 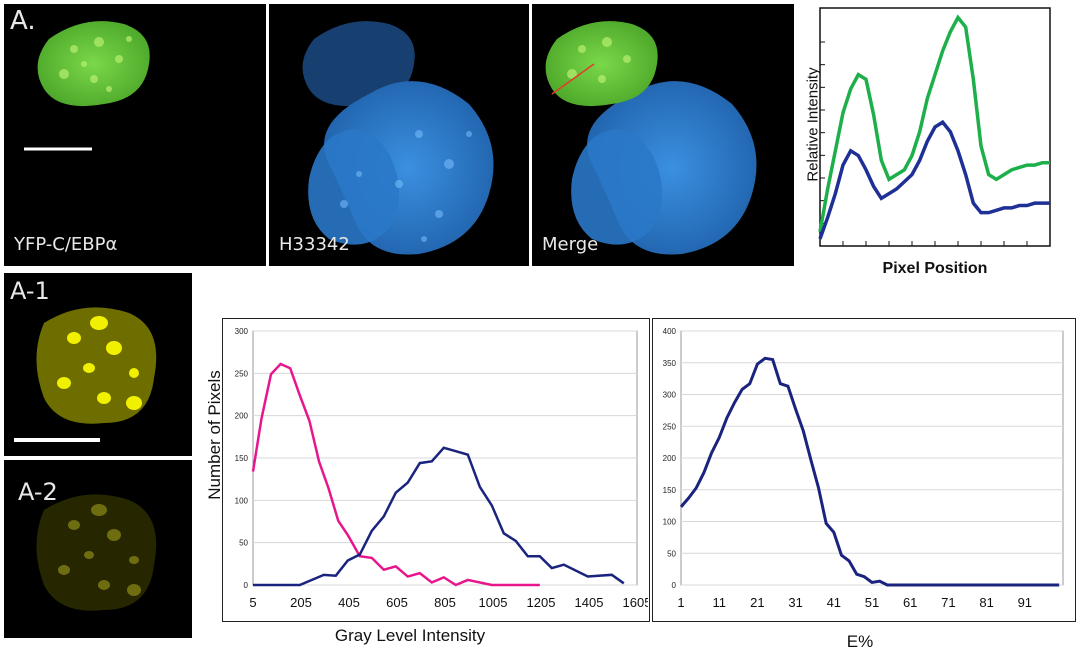 I want to click on x-tick-label: 1605, so click(x=635, y=602).